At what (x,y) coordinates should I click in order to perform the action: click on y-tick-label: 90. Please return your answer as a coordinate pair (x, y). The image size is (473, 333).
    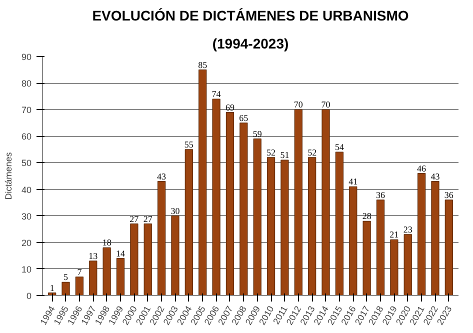
    Looking at the image, I should click on (26, 57).